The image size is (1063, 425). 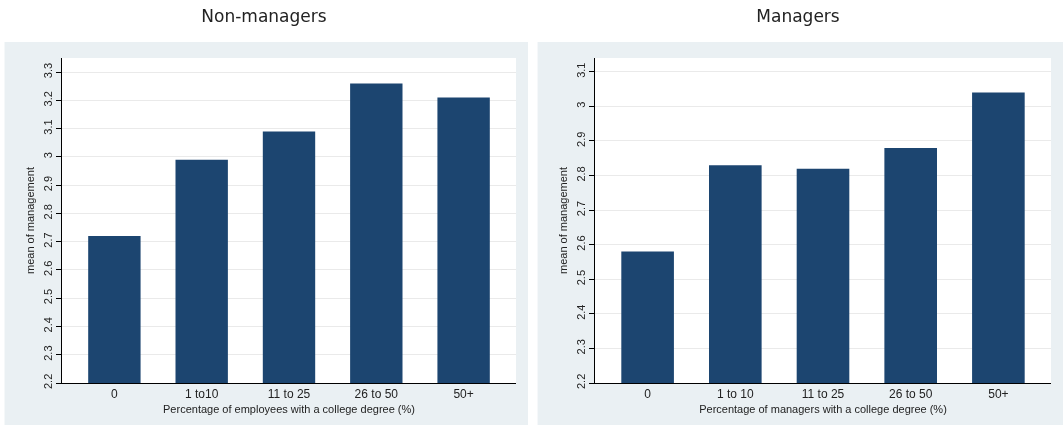 I want to click on x-axis-title: Percentage of managers with a college degree (%), so click(x=823, y=408).